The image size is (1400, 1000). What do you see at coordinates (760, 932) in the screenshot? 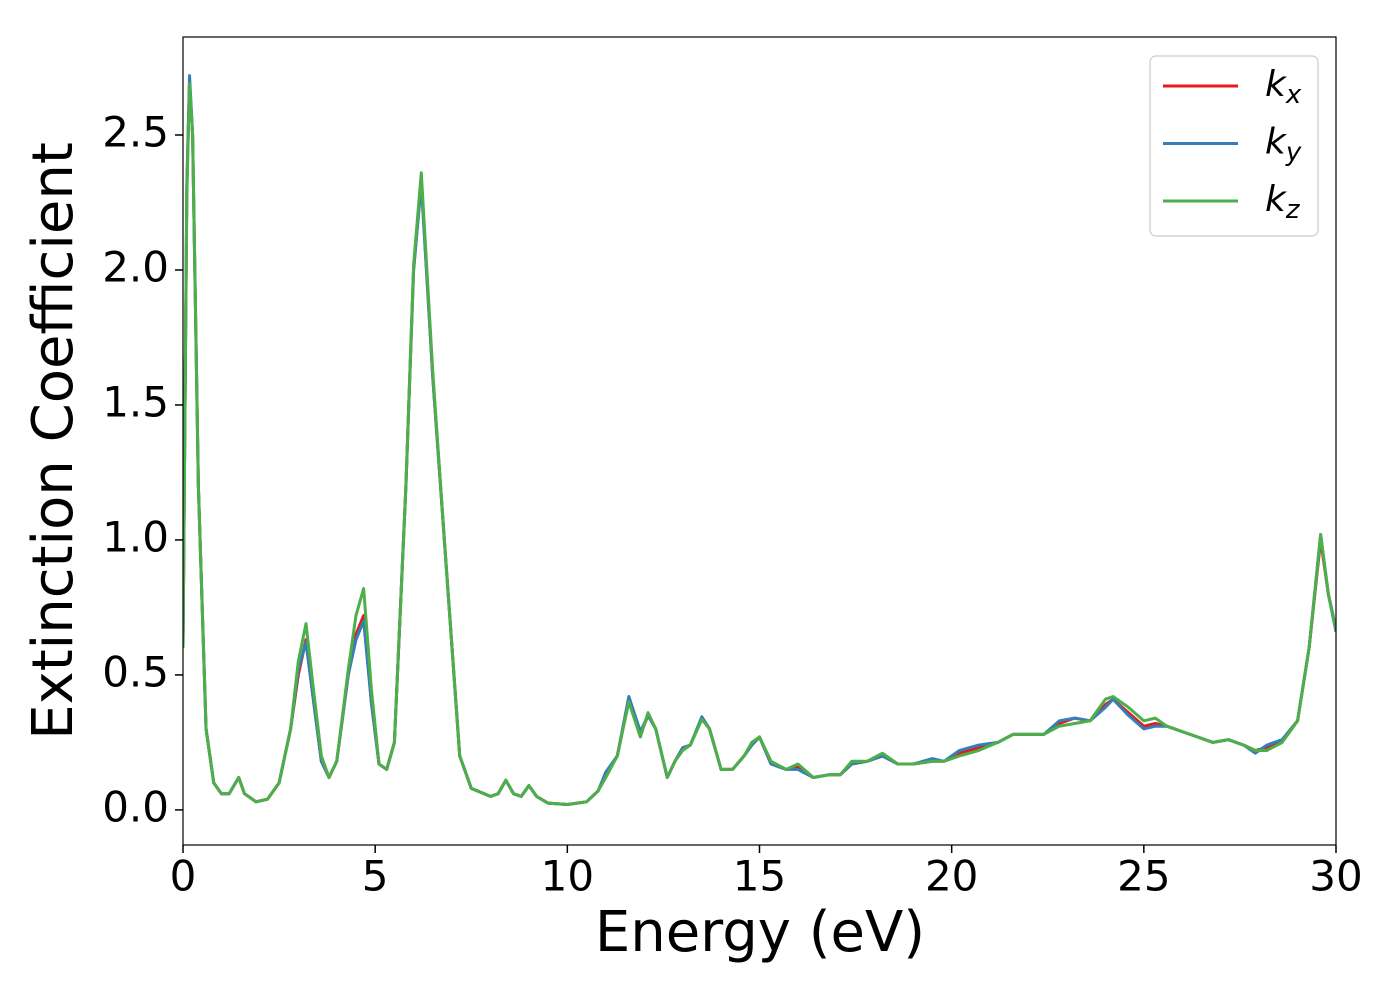
I see `x-axis-label: Energy (eV)` at bounding box center [760, 932].